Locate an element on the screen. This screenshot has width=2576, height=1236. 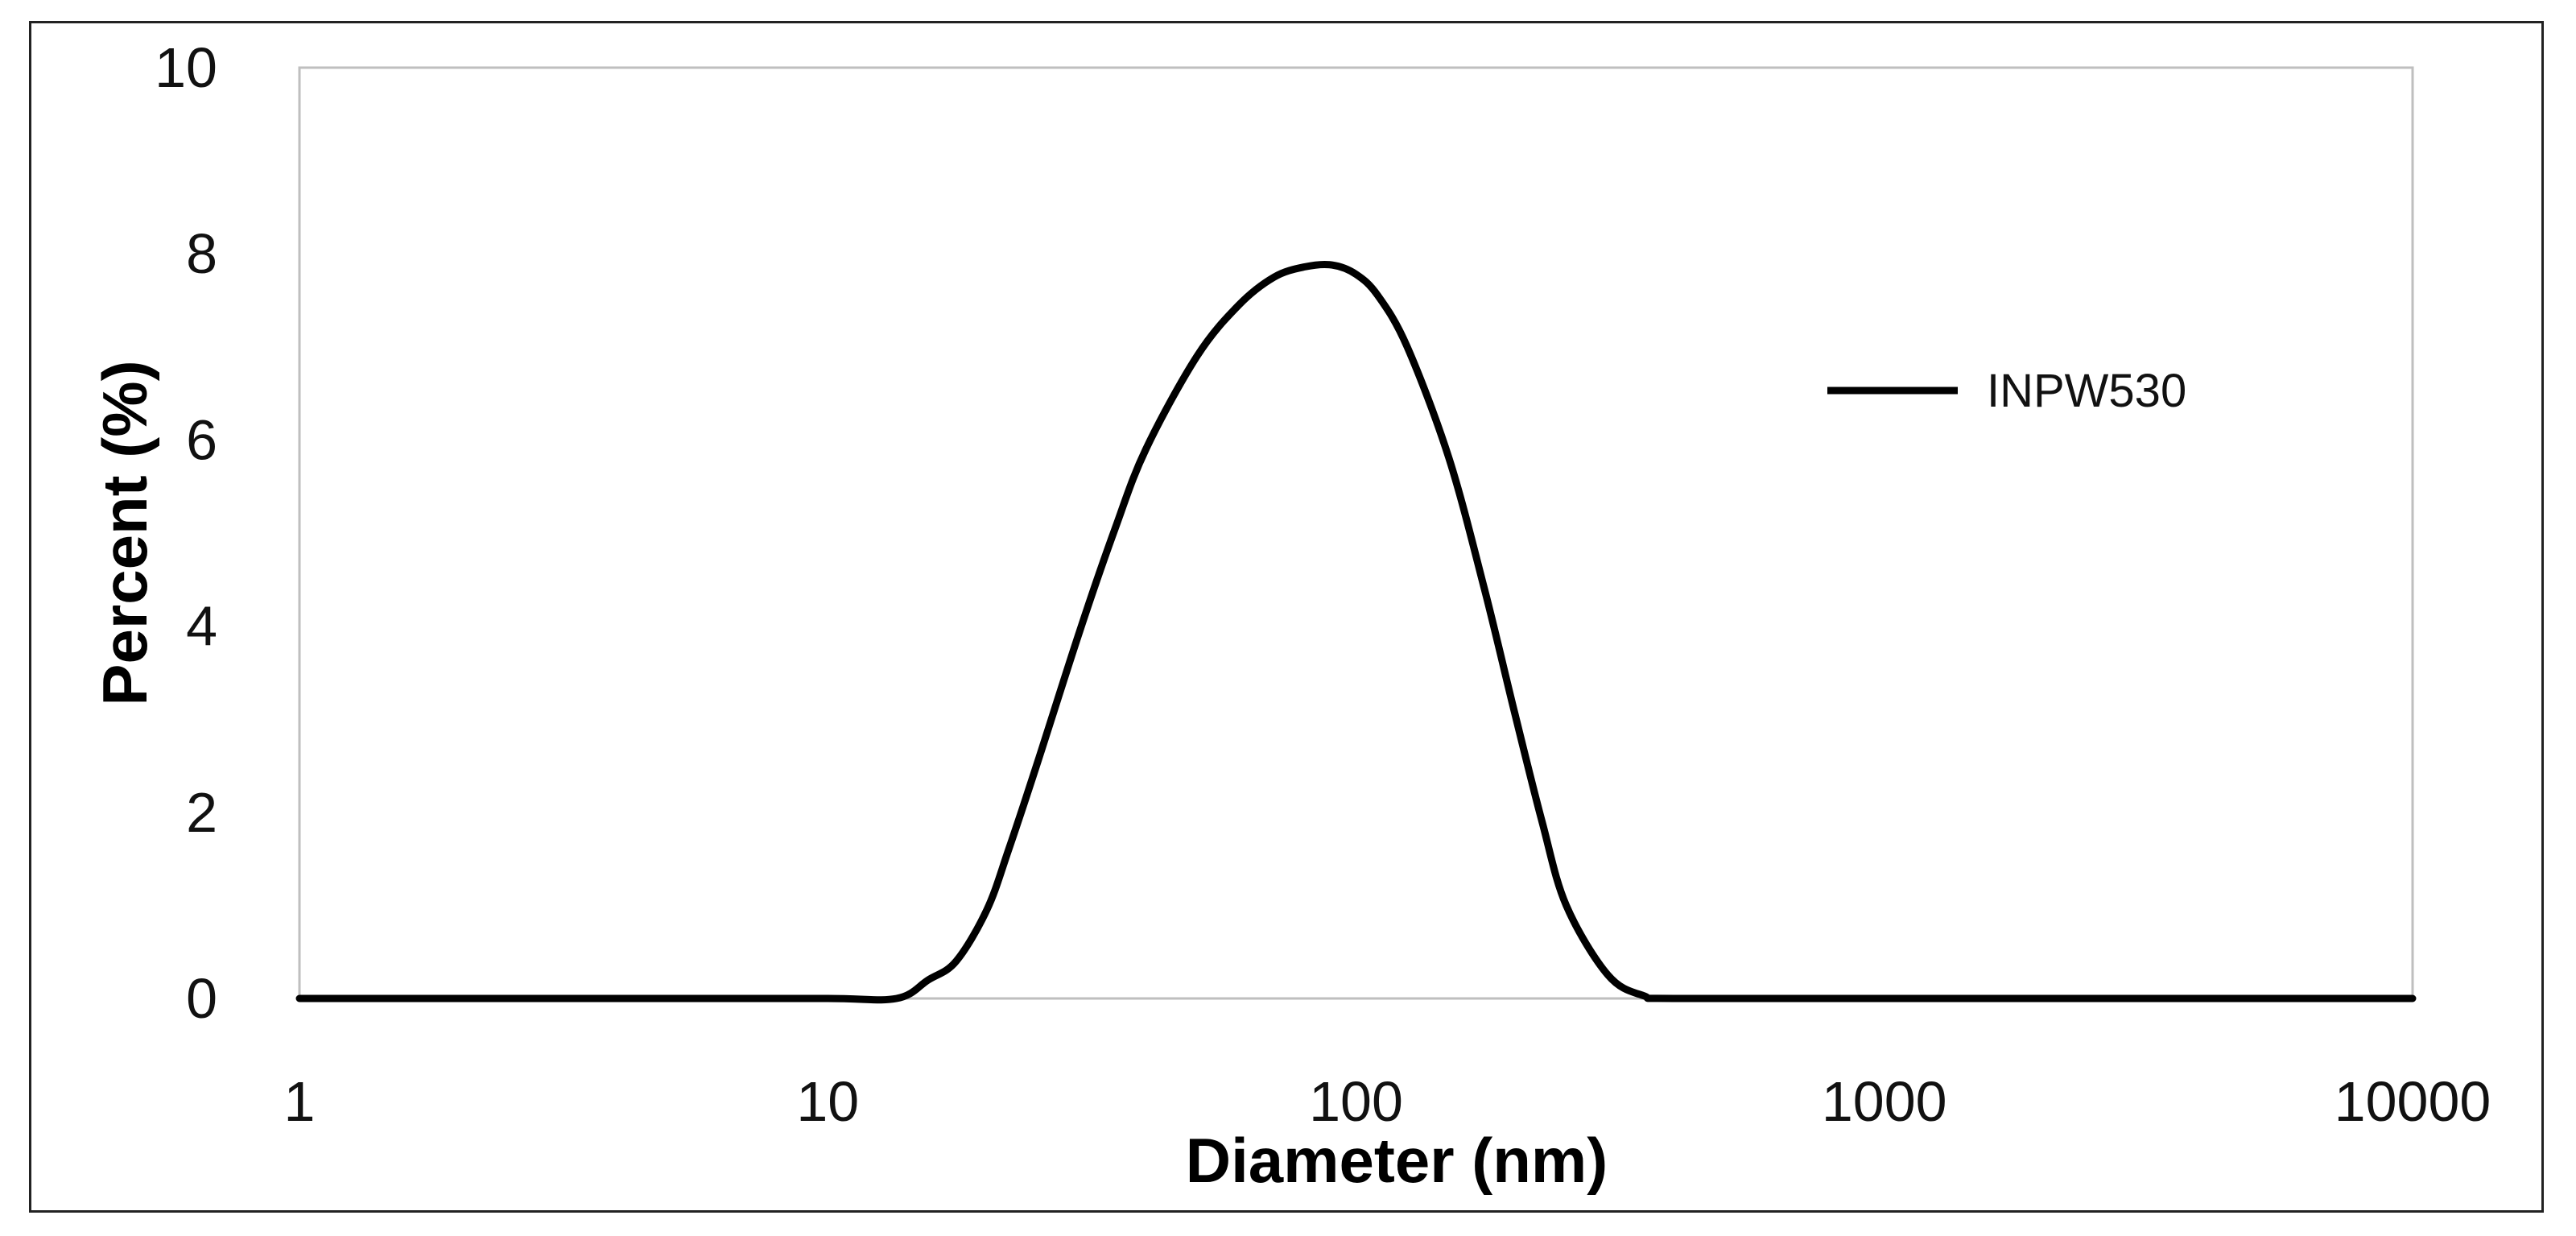
legend-label-inpw530: INPW530 is located at coordinates (2086, 391).